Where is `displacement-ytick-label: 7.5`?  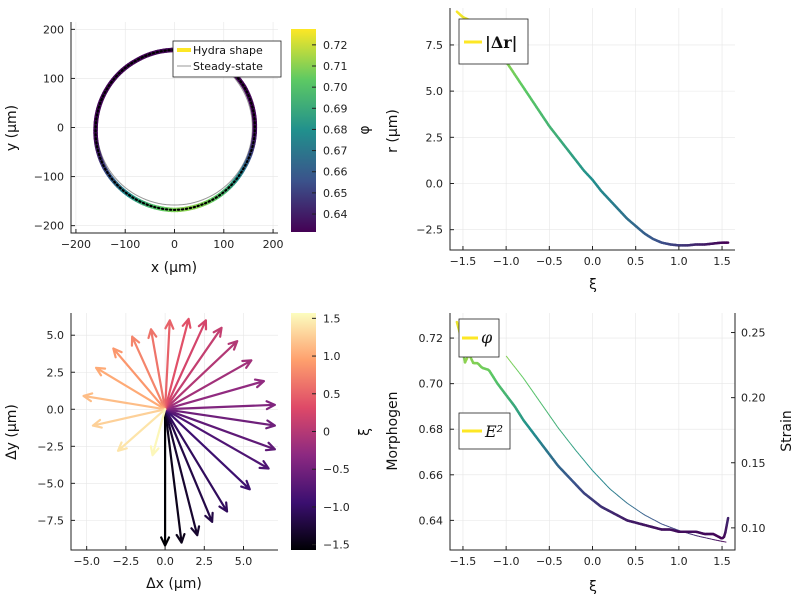 displacement-ytick-label: 7.5 is located at coordinates (435, 45).